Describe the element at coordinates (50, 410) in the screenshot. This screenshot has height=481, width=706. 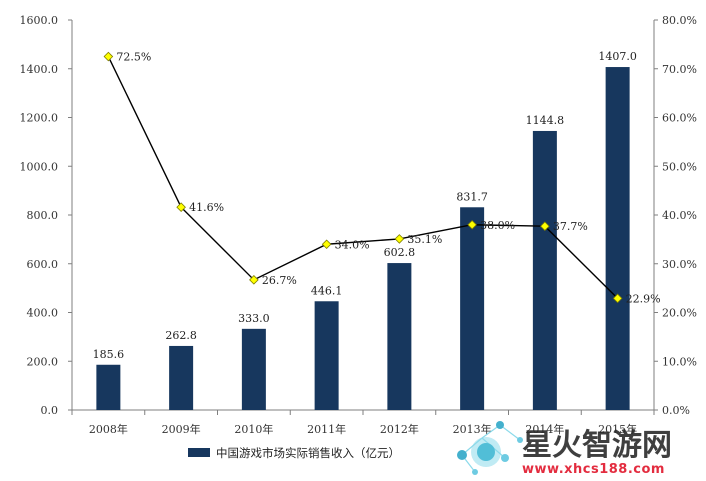
I see `left-tick-label: 0.0` at that location.